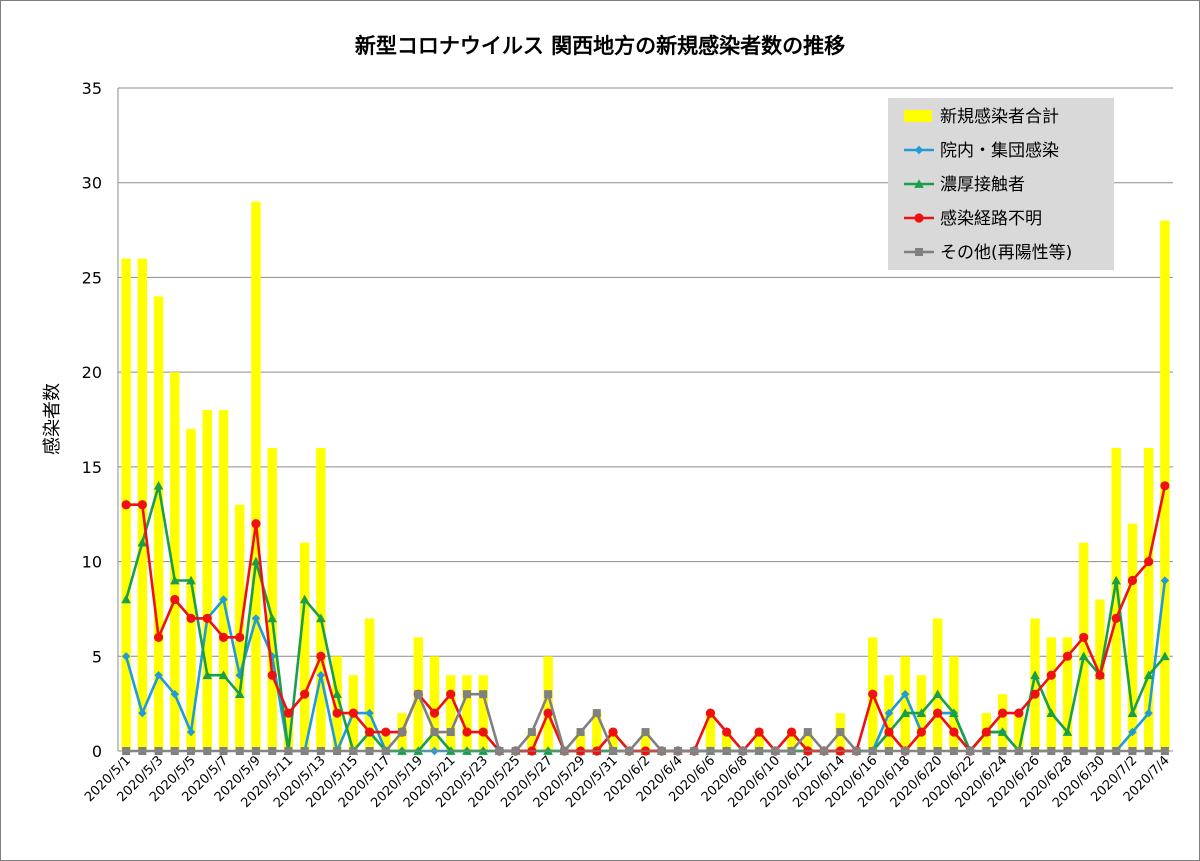 Image resolution: width=1200 pixels, height=861 pixels. I want to click on y-tick-label: 0, so click(97, 751).